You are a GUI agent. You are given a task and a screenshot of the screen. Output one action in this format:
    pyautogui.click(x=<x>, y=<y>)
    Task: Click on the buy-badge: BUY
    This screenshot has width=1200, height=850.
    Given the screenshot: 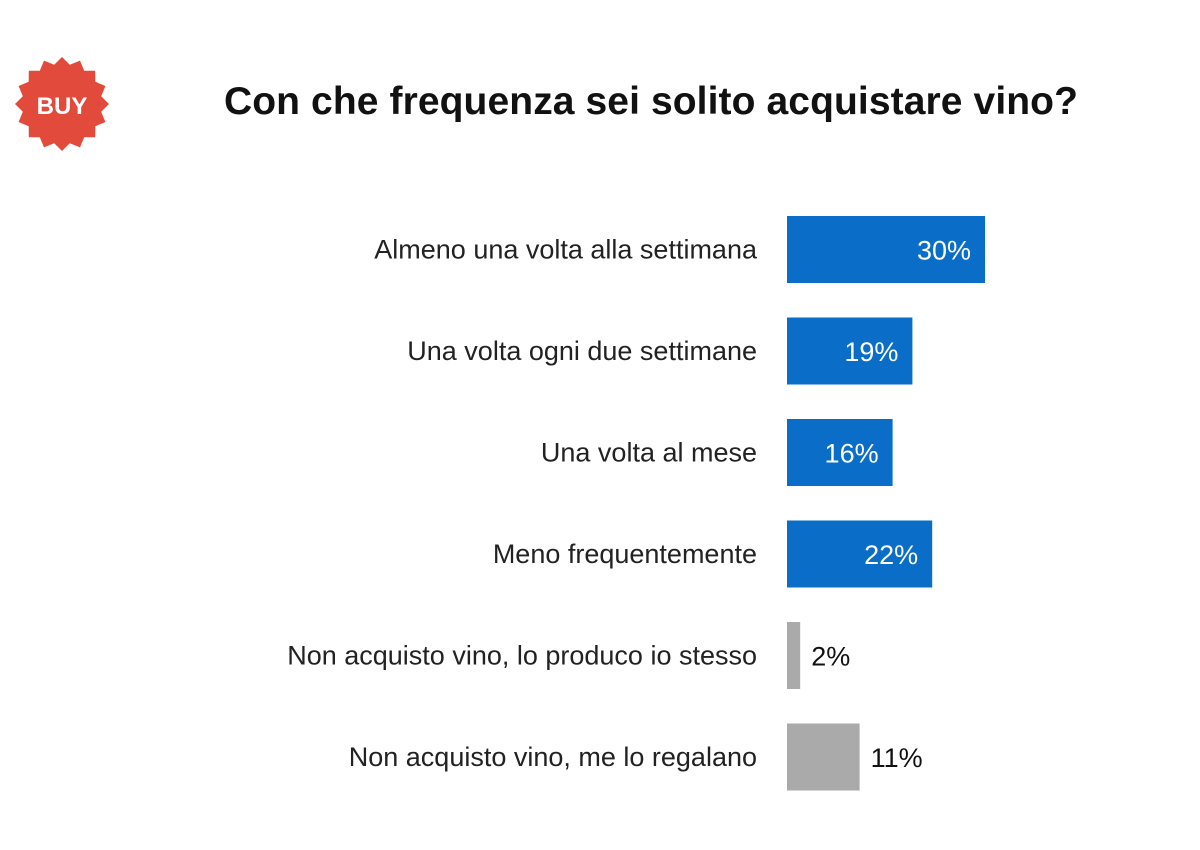 What is the action you would take?
    pyautogui.click(x=62, y=104)
    